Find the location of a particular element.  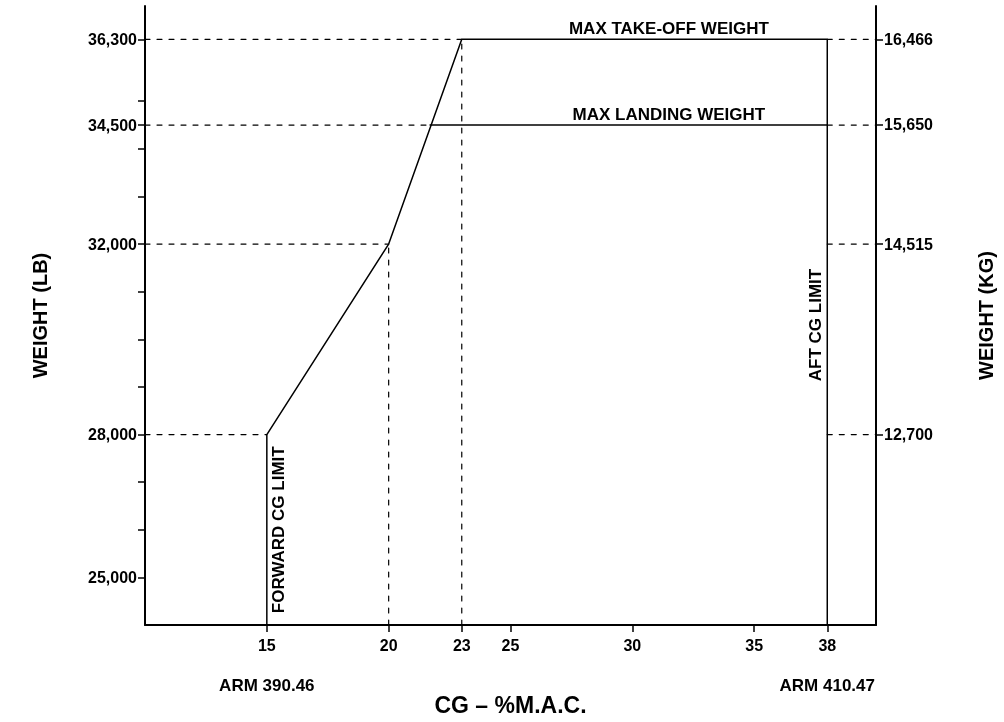

annotation: MAX TAKE-OFF WEIGHT is located at coordinates (669, 29).